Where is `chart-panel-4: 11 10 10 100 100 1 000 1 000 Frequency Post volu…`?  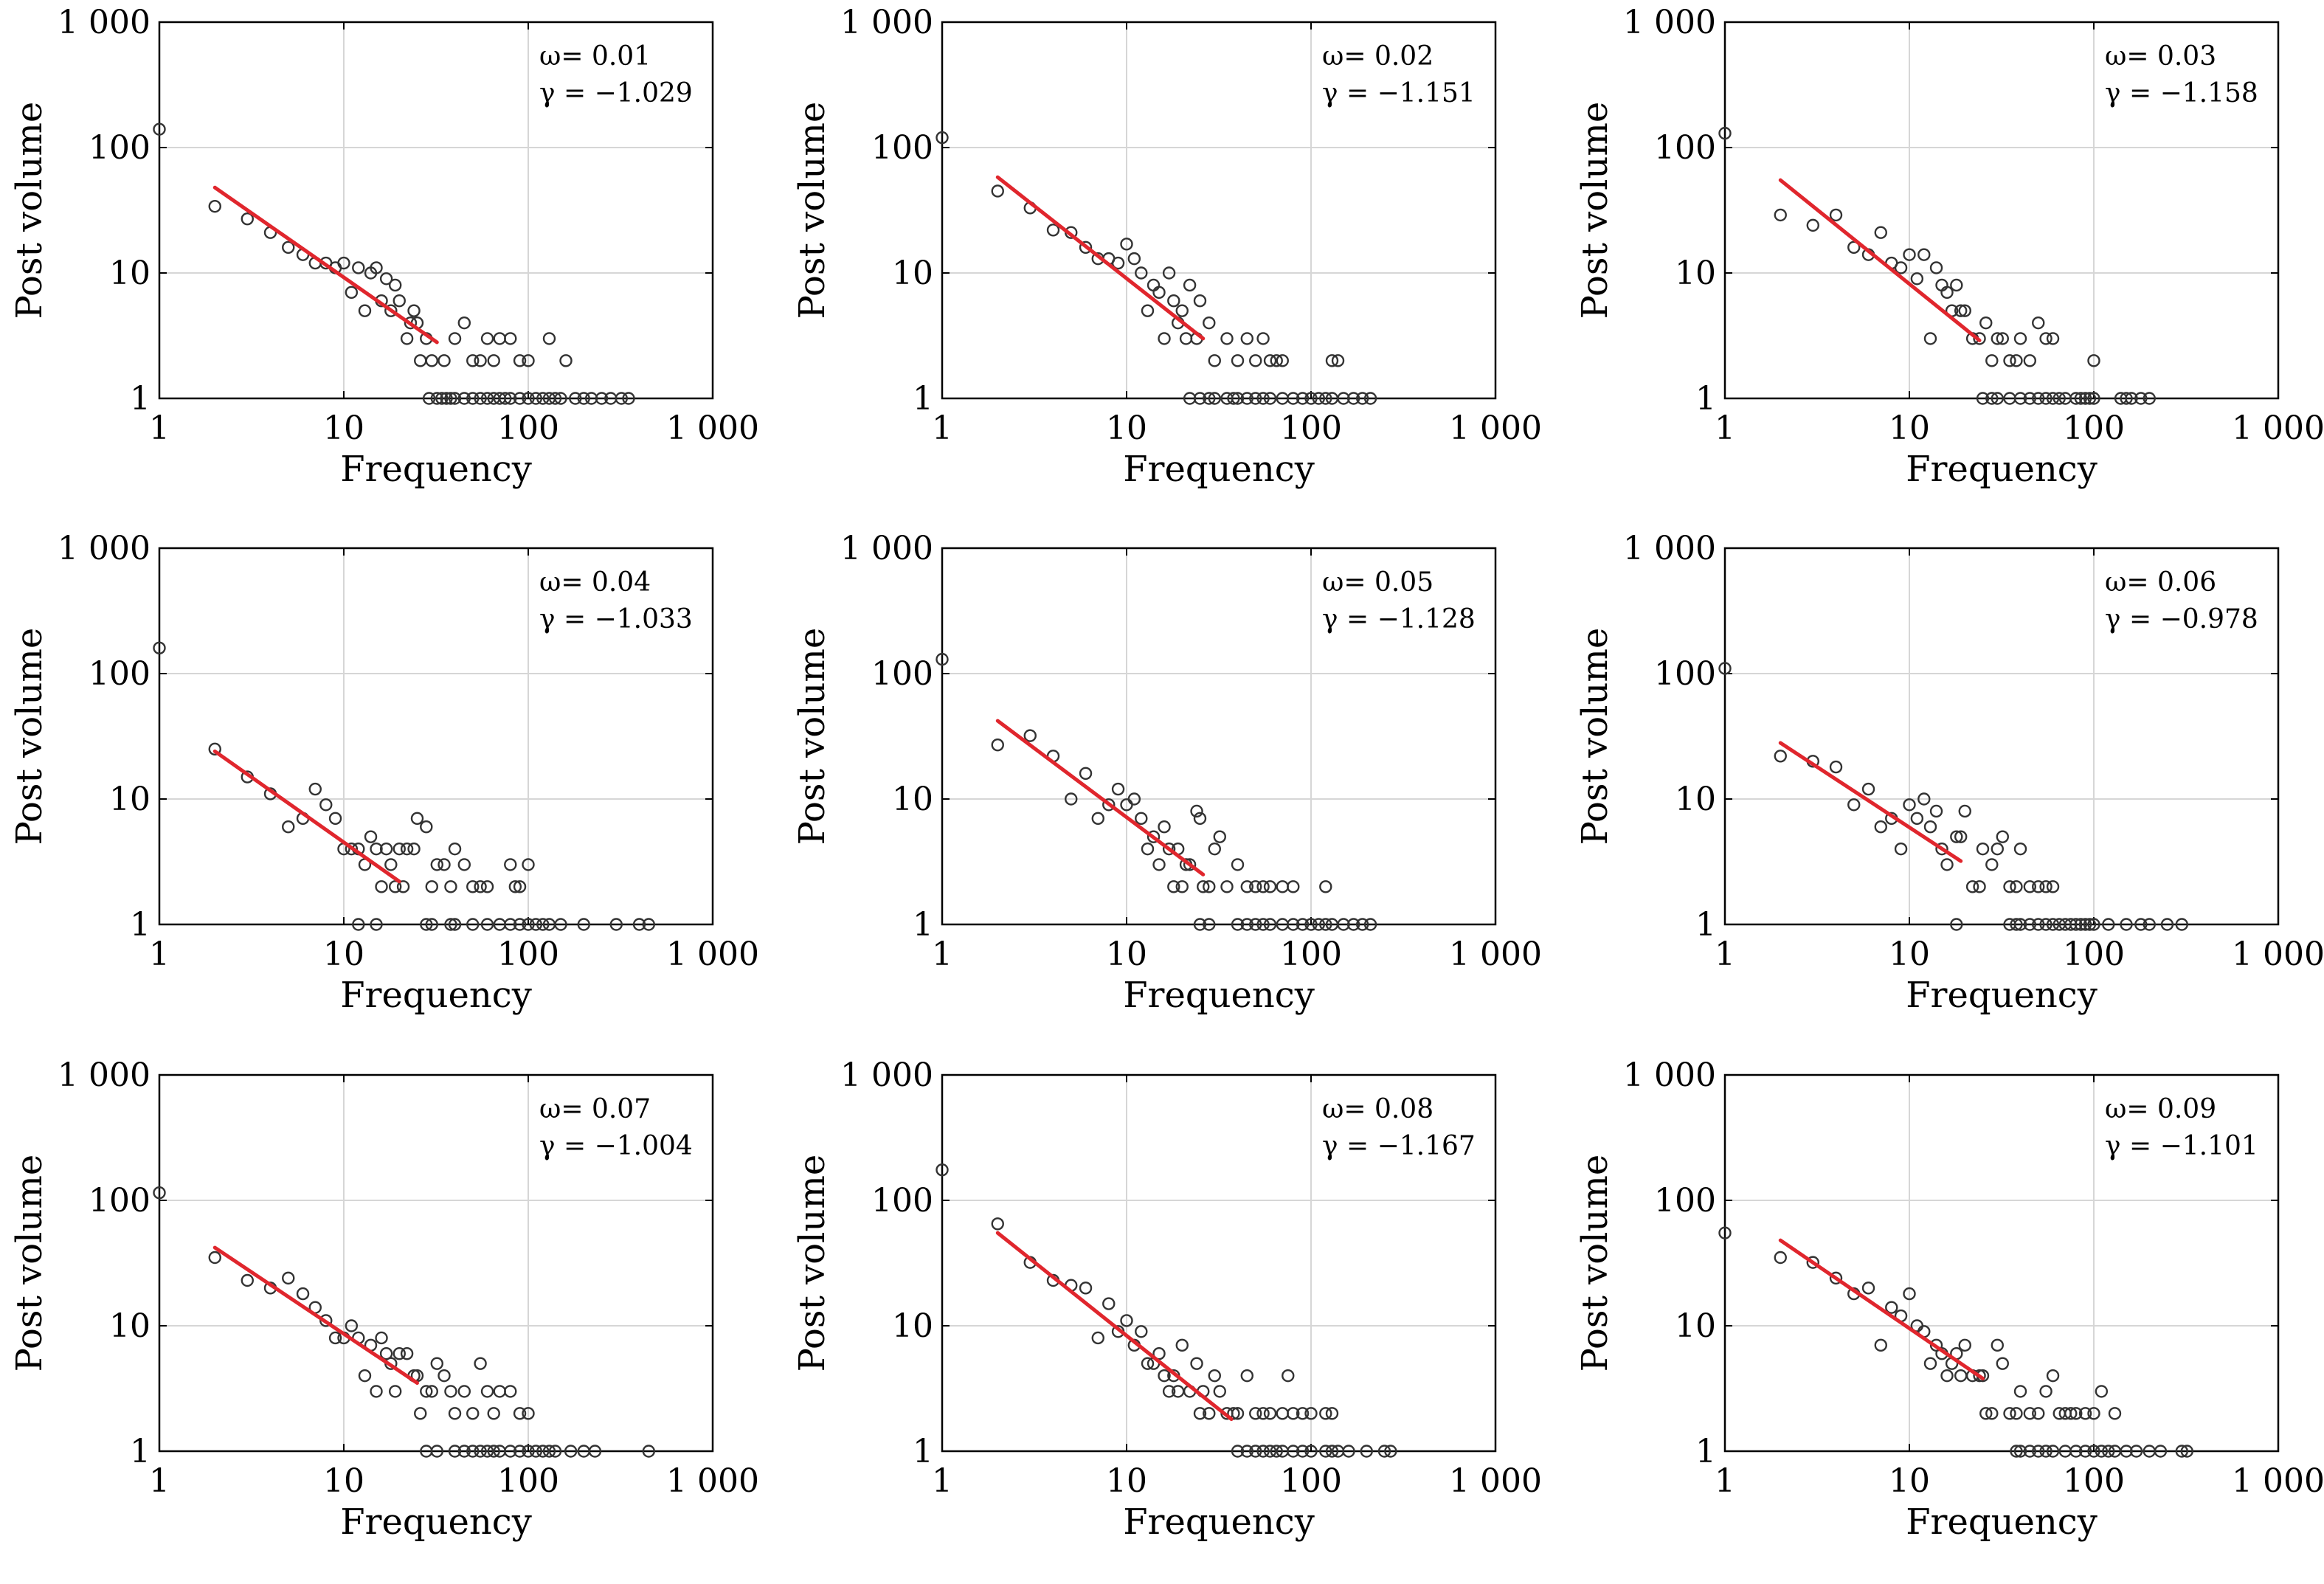 chart-panel-4: 11 10 10 100 100 1 000 1 000 Frequency Post volu… is located at coordinates (384, 773).